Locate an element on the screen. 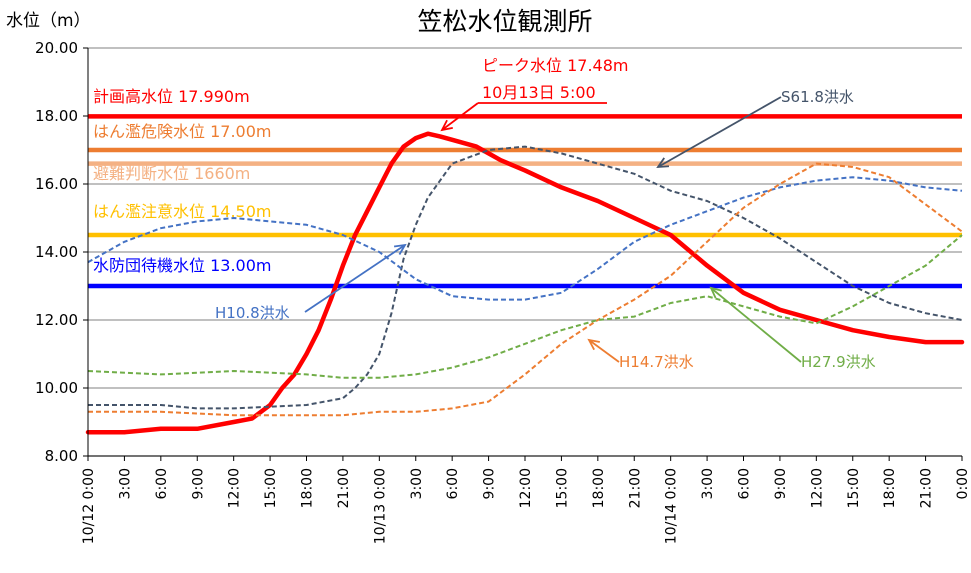 The image size is (971, 573). y-tick-label: 10.00 is located at coordinates (56, 388).